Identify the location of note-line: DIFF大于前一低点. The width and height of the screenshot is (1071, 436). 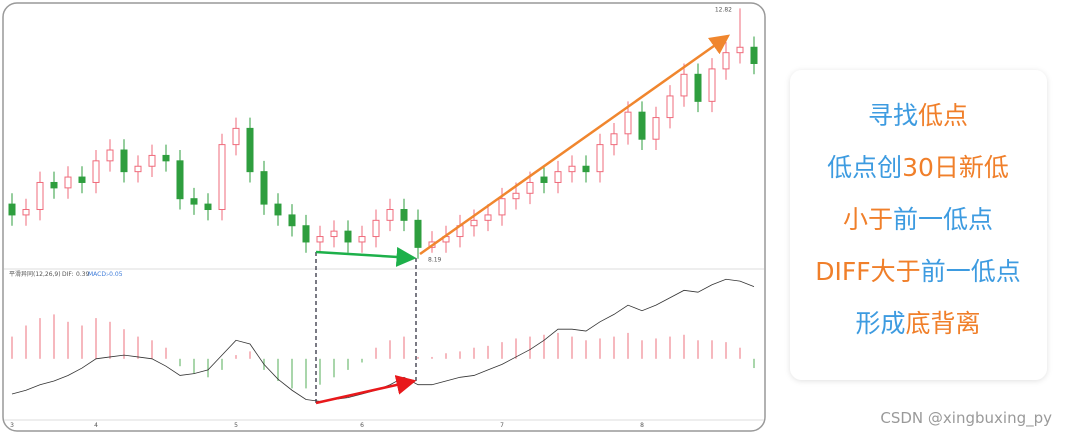
(917, 271).